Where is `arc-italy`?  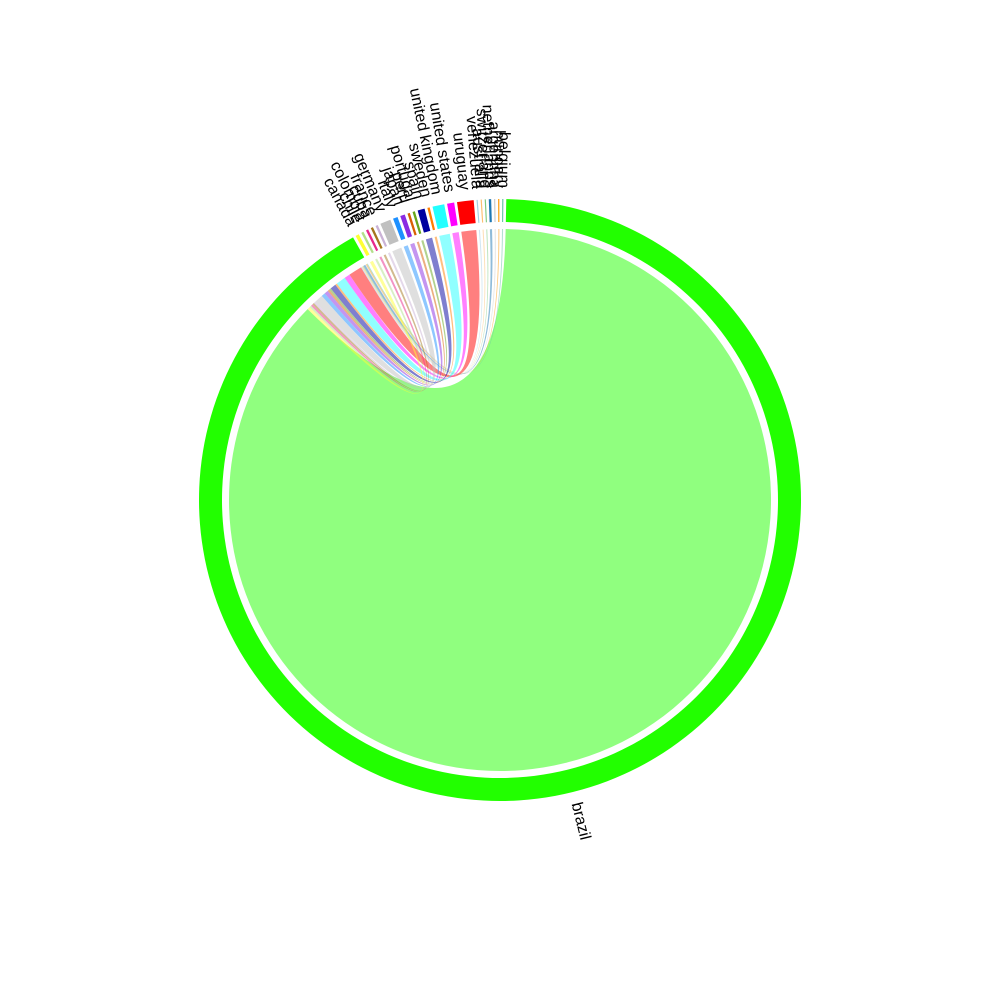
arc-italy is located at coordinates (399, 228).